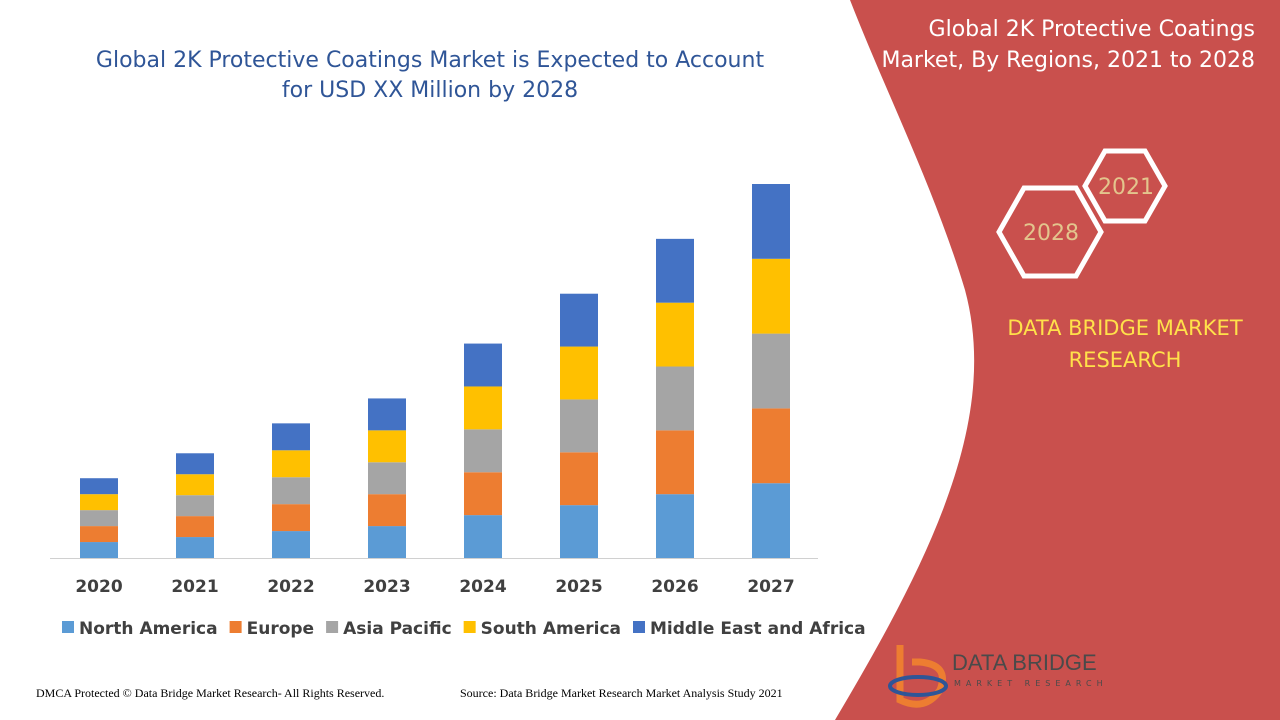 The image size is (1280, 720). I want to click on legend-label: Middle East and Africa, so click(758, 629).